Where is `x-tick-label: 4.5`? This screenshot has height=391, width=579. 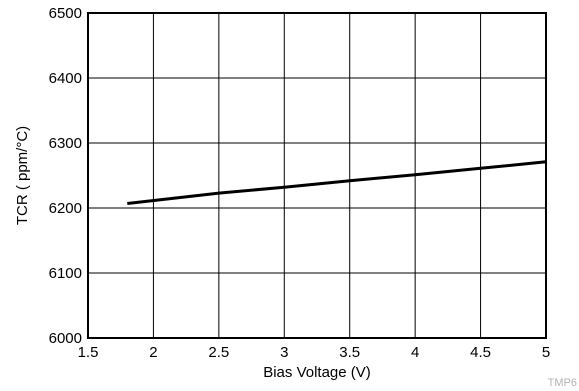
x-tick-label: 4.5 is located at coordinates (480, 352).